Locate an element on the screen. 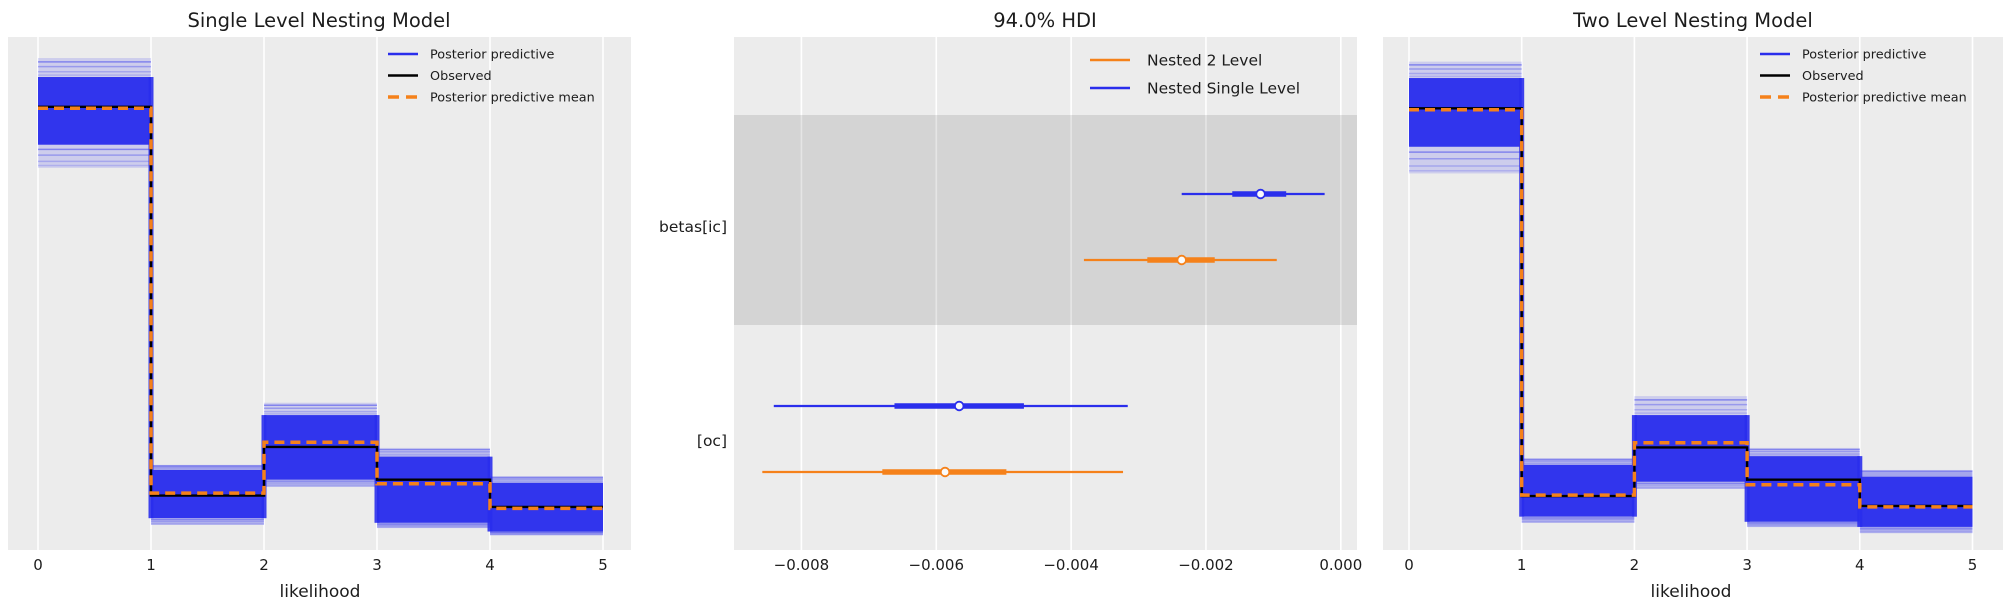  x-tick-label: −0.006 is located at coordinates (937, 565).